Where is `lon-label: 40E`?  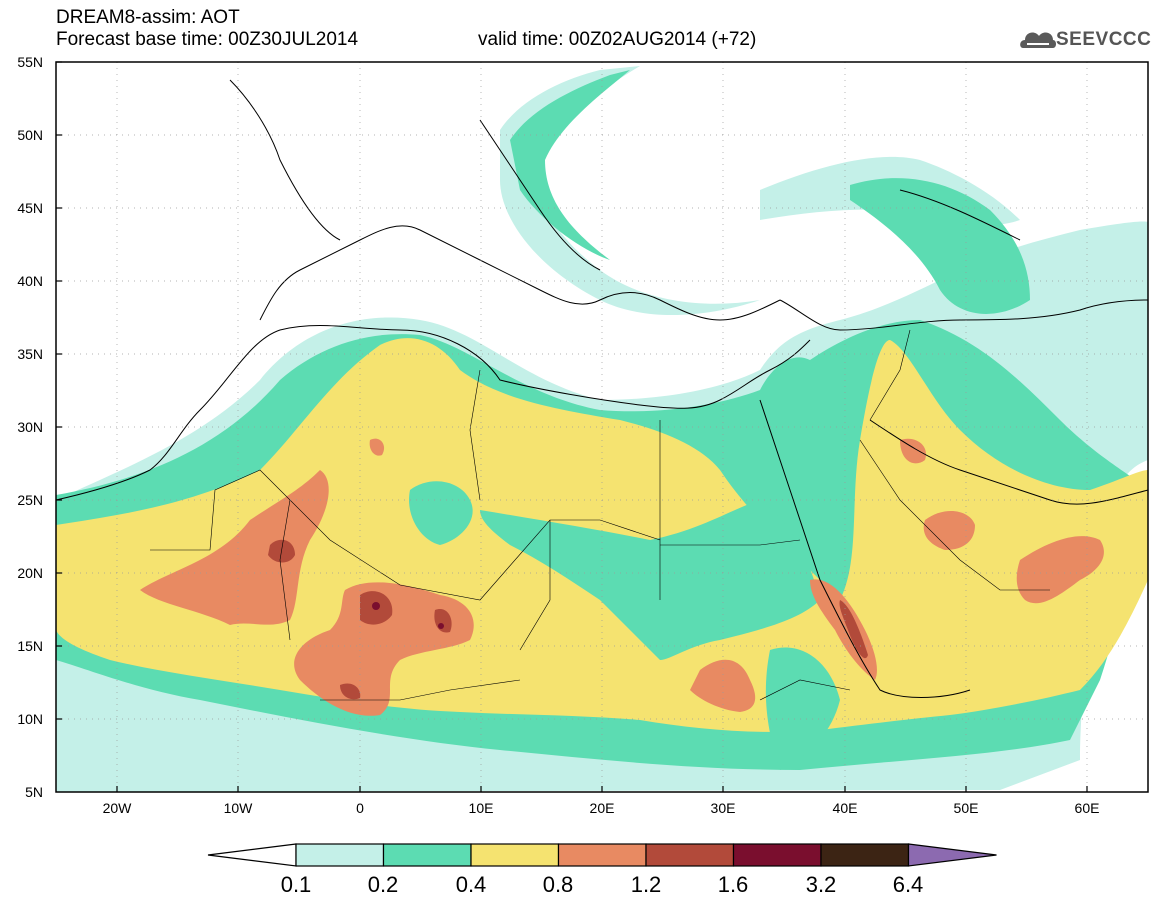
lon-label: 40E is located at coordinates (845, 808).